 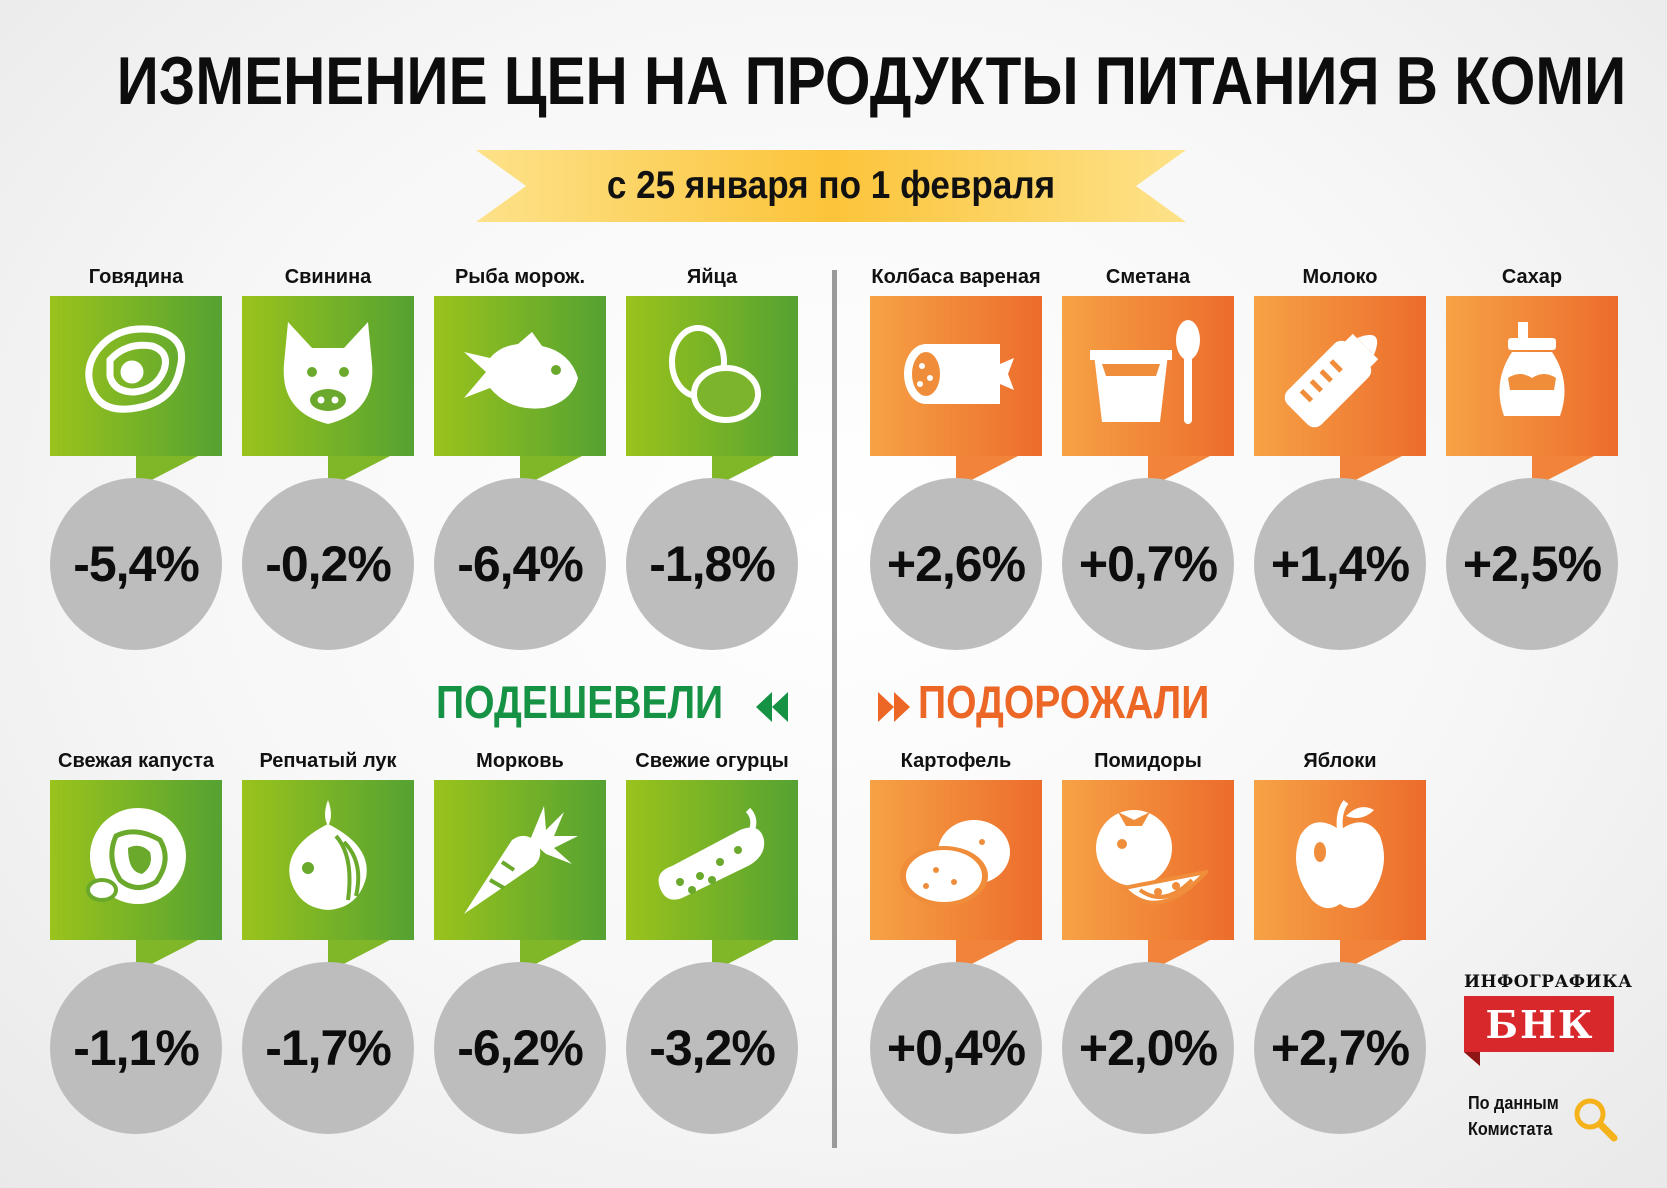 What do you see at coordinates (834, 709) in the screenshot?
I see `column-divider` at bounding box center [834, 709].